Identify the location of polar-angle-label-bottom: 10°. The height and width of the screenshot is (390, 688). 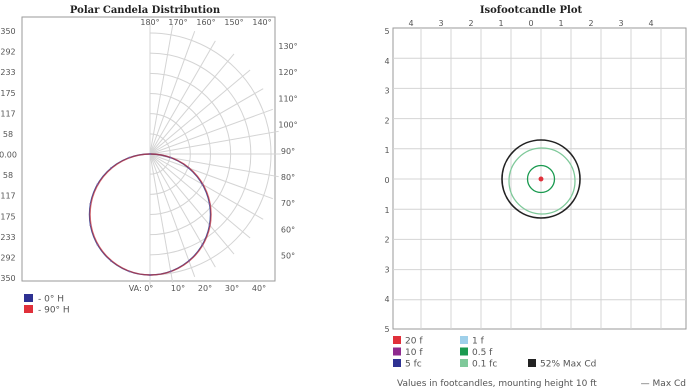
(178, 288).